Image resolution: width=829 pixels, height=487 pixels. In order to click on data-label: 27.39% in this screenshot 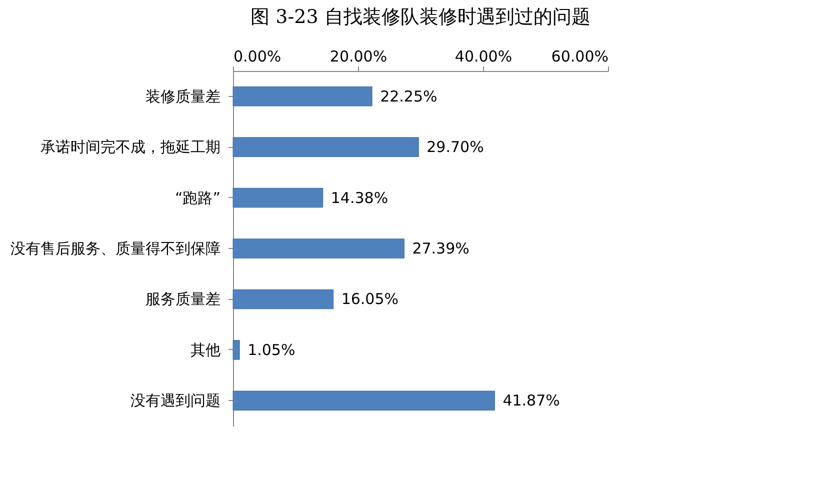, I will do `click(441, 249)`.